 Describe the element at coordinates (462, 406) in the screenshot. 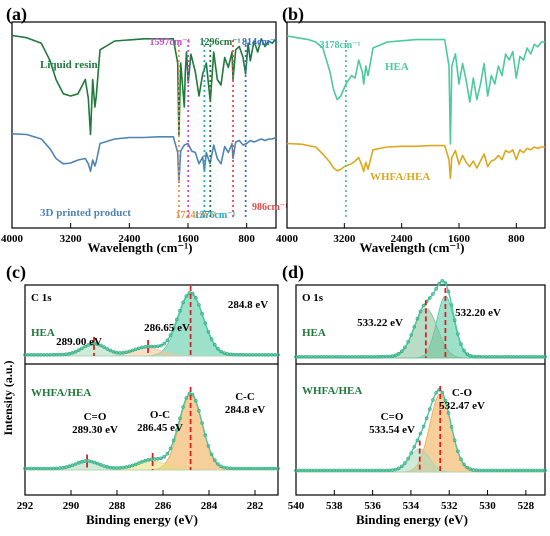

I see `d-peak-label: 532.47 eV` at that location.